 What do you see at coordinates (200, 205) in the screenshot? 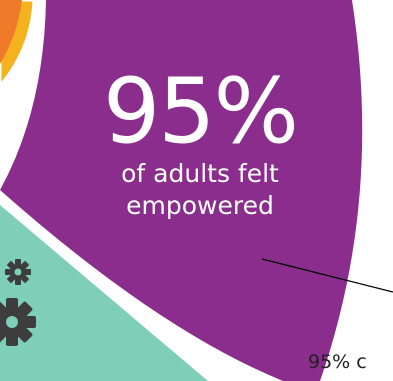
I see `stat-description-line-2: empowered` at bounding box center [200, 205].